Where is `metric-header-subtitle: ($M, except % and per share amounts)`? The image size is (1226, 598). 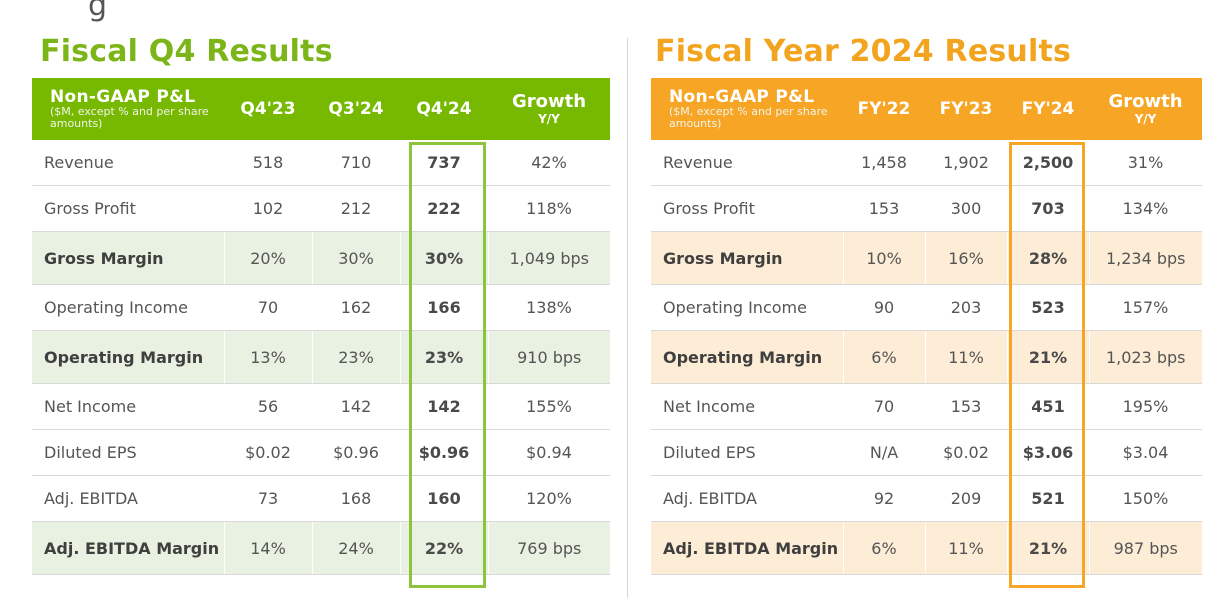 metric-header-subtitle: ($M, except % and per share amounts) is located at coordinates (748, 117).